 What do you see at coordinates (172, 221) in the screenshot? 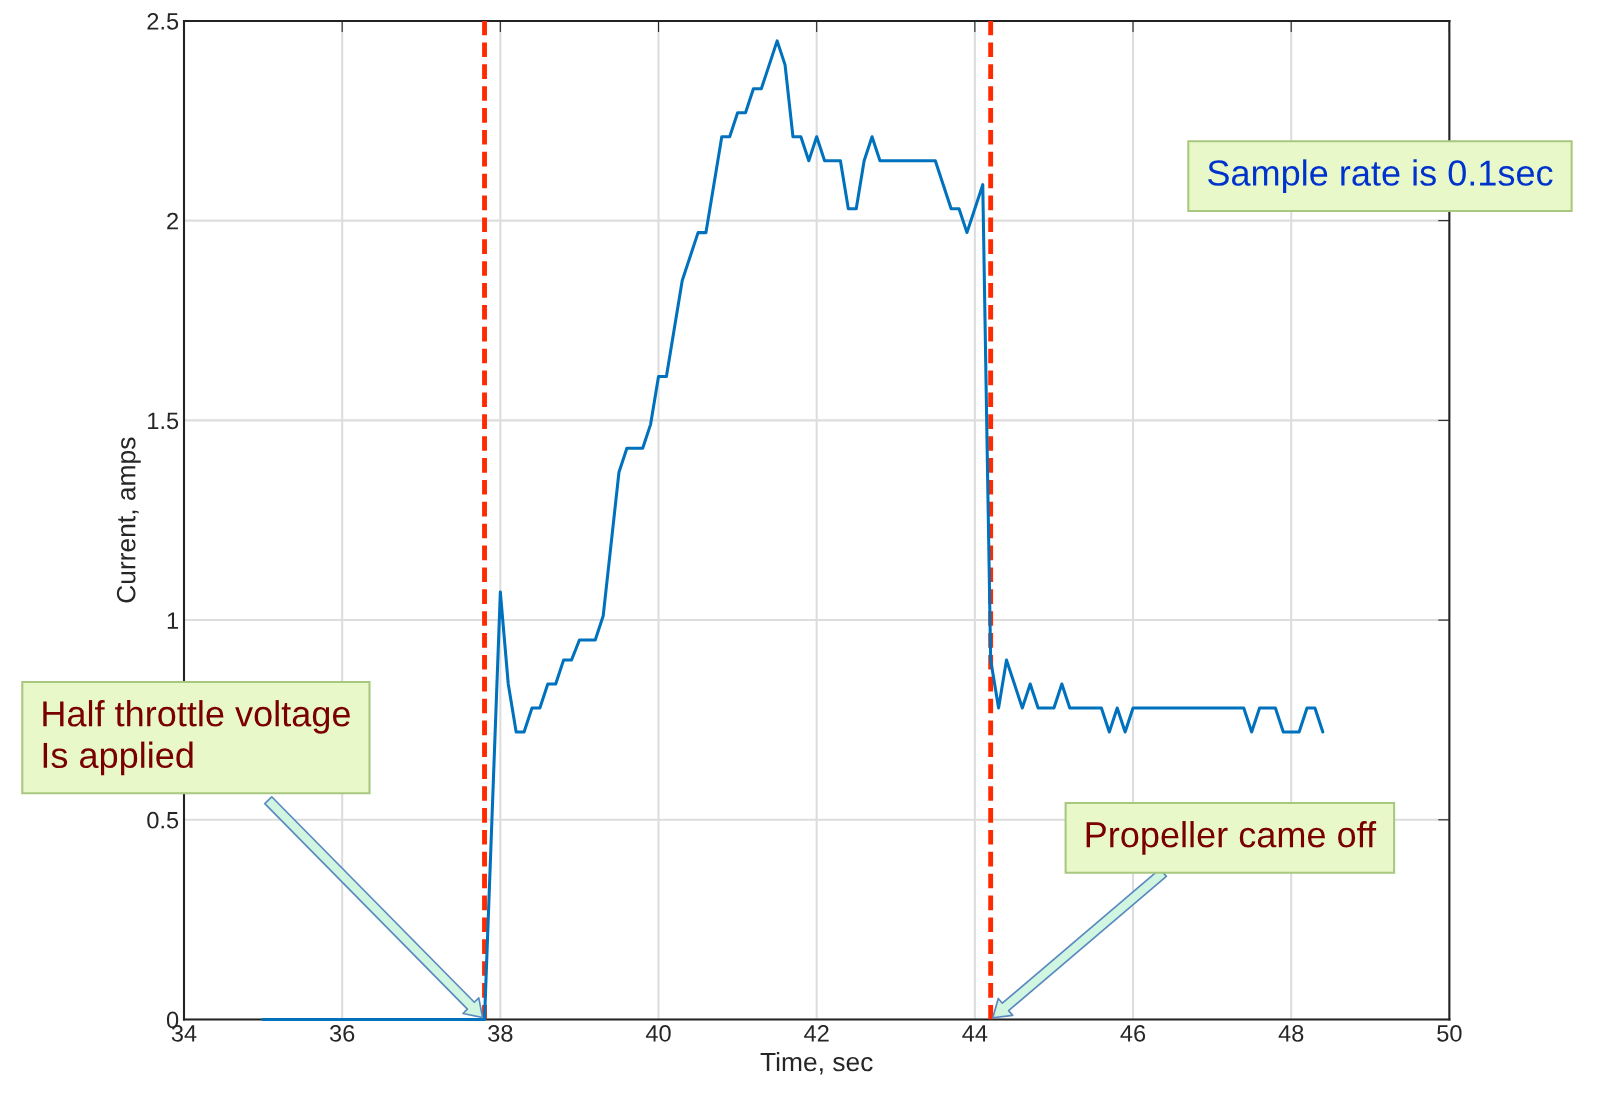
I see `y-tick-label: 2` at bounding box center [172, 221].